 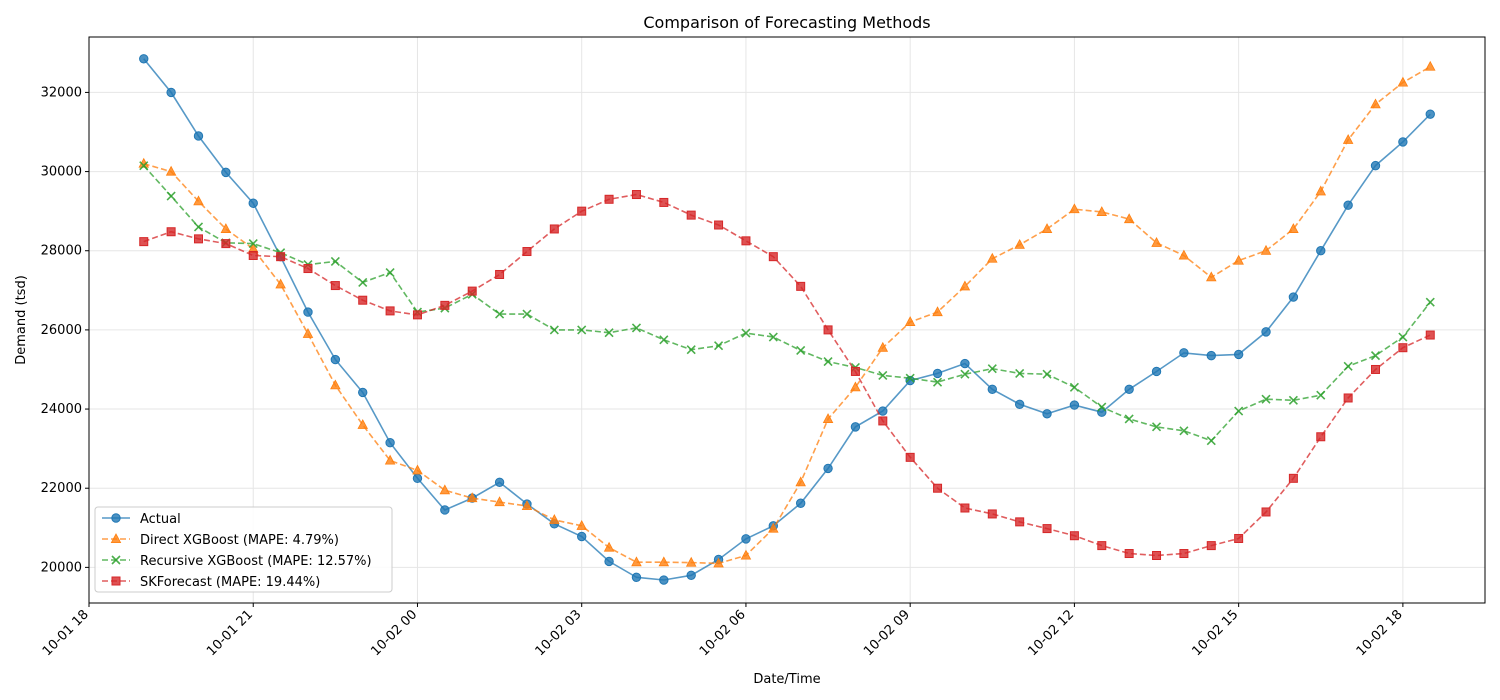 I want to click on legend-label: SKForecast (MAPE: 19.44%), so click(x=230, y=582).